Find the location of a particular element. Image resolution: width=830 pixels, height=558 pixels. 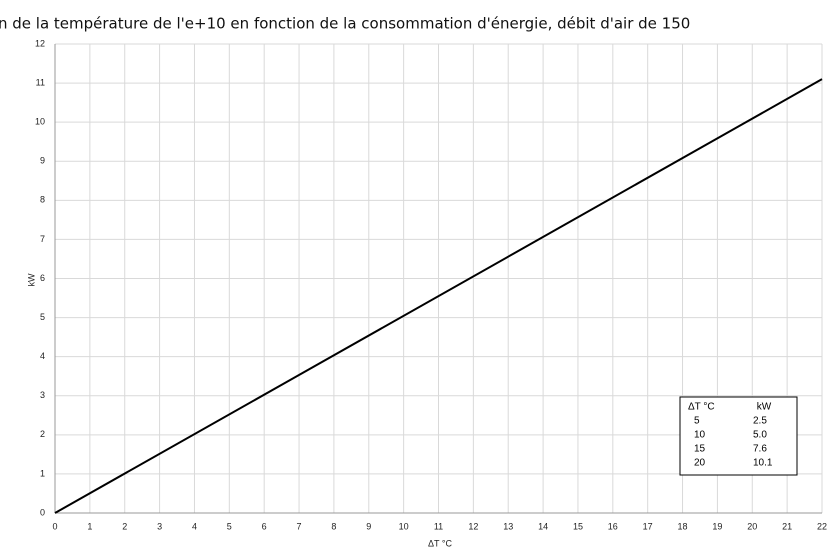

x-tick-label: 17 is located at coordinates (648, 526).